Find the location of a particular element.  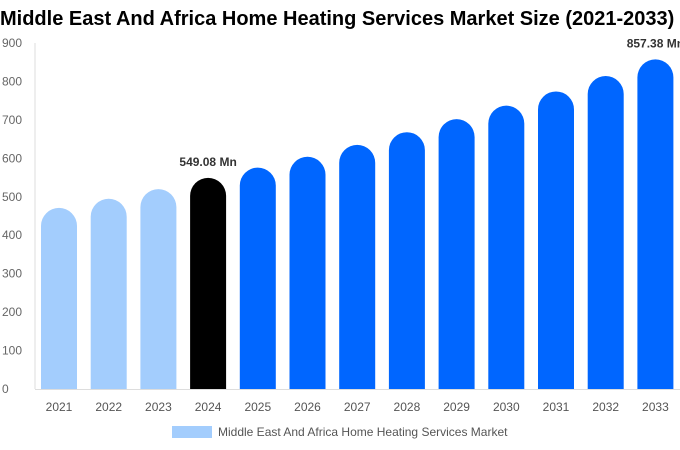

bar-2027 is located at coordinates (357, 266).